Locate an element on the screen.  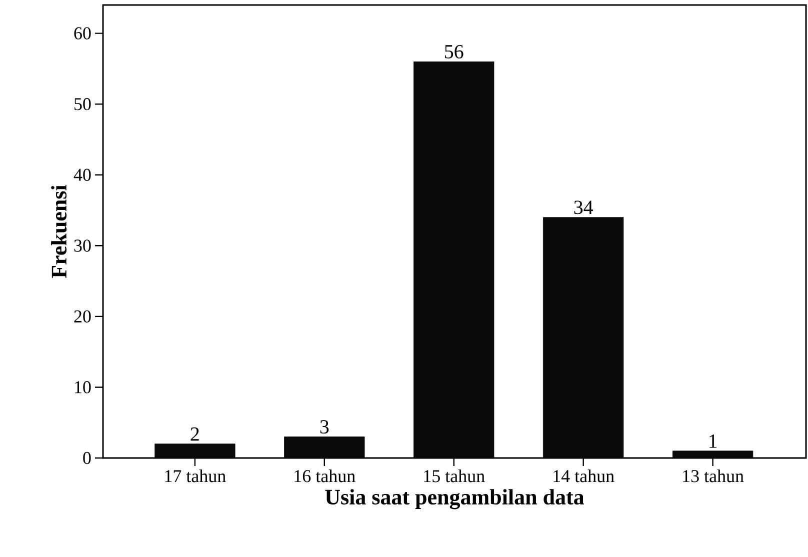
y-tick-label: 0 is located at coordinates (87, 458).